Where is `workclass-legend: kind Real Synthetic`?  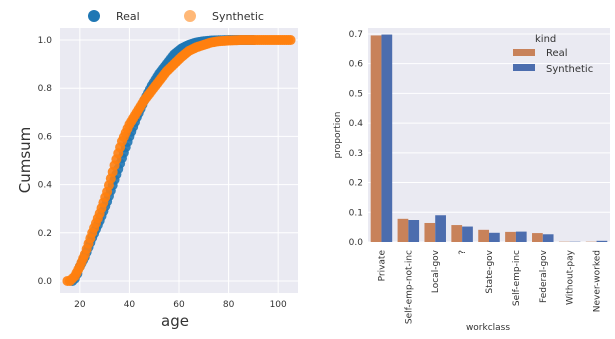
workclass-legend: kind Real Synthetic is located at coordinates (553, 54).